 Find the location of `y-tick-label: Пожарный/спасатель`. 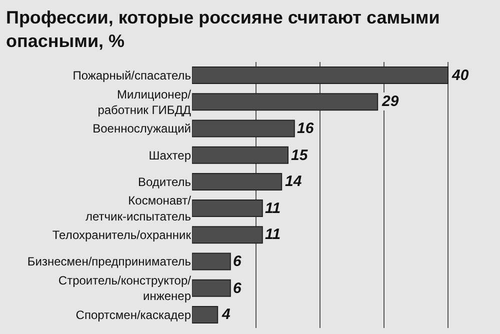

y-tick-label: Пожарный/спасатель is located at coordinates (131, 75).